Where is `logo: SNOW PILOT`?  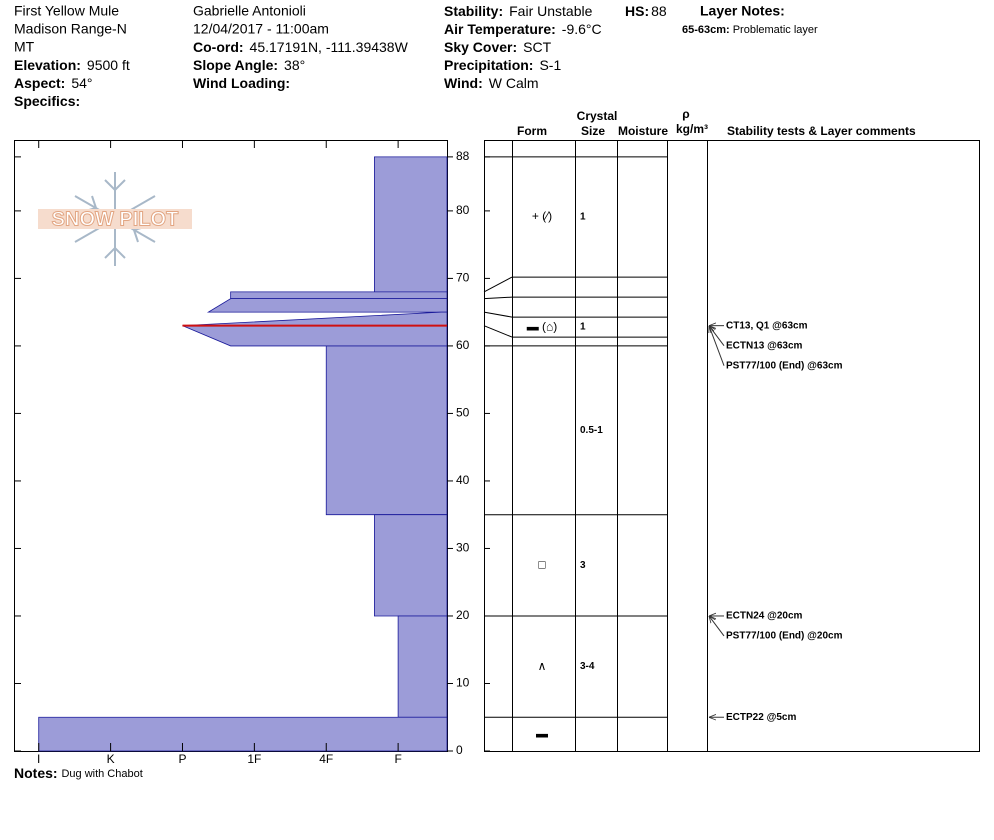 logo: SNOW PILOT is located at coordinates (115, 219).